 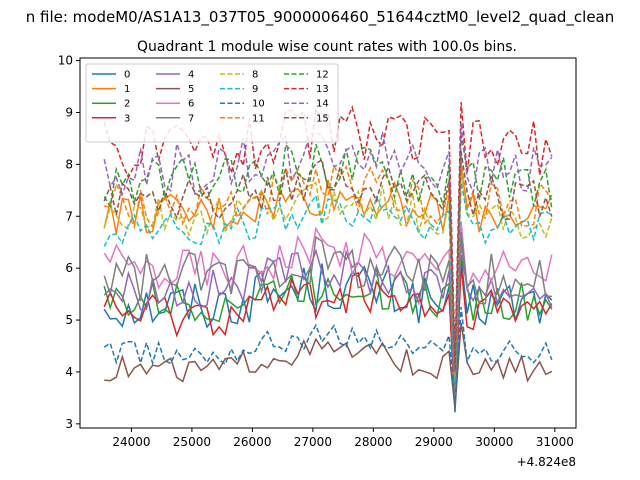 What do you see at coordinates (255, 75) in the screenshot?
I see `legend-label-8: 8` at bounding box center [255, 75].